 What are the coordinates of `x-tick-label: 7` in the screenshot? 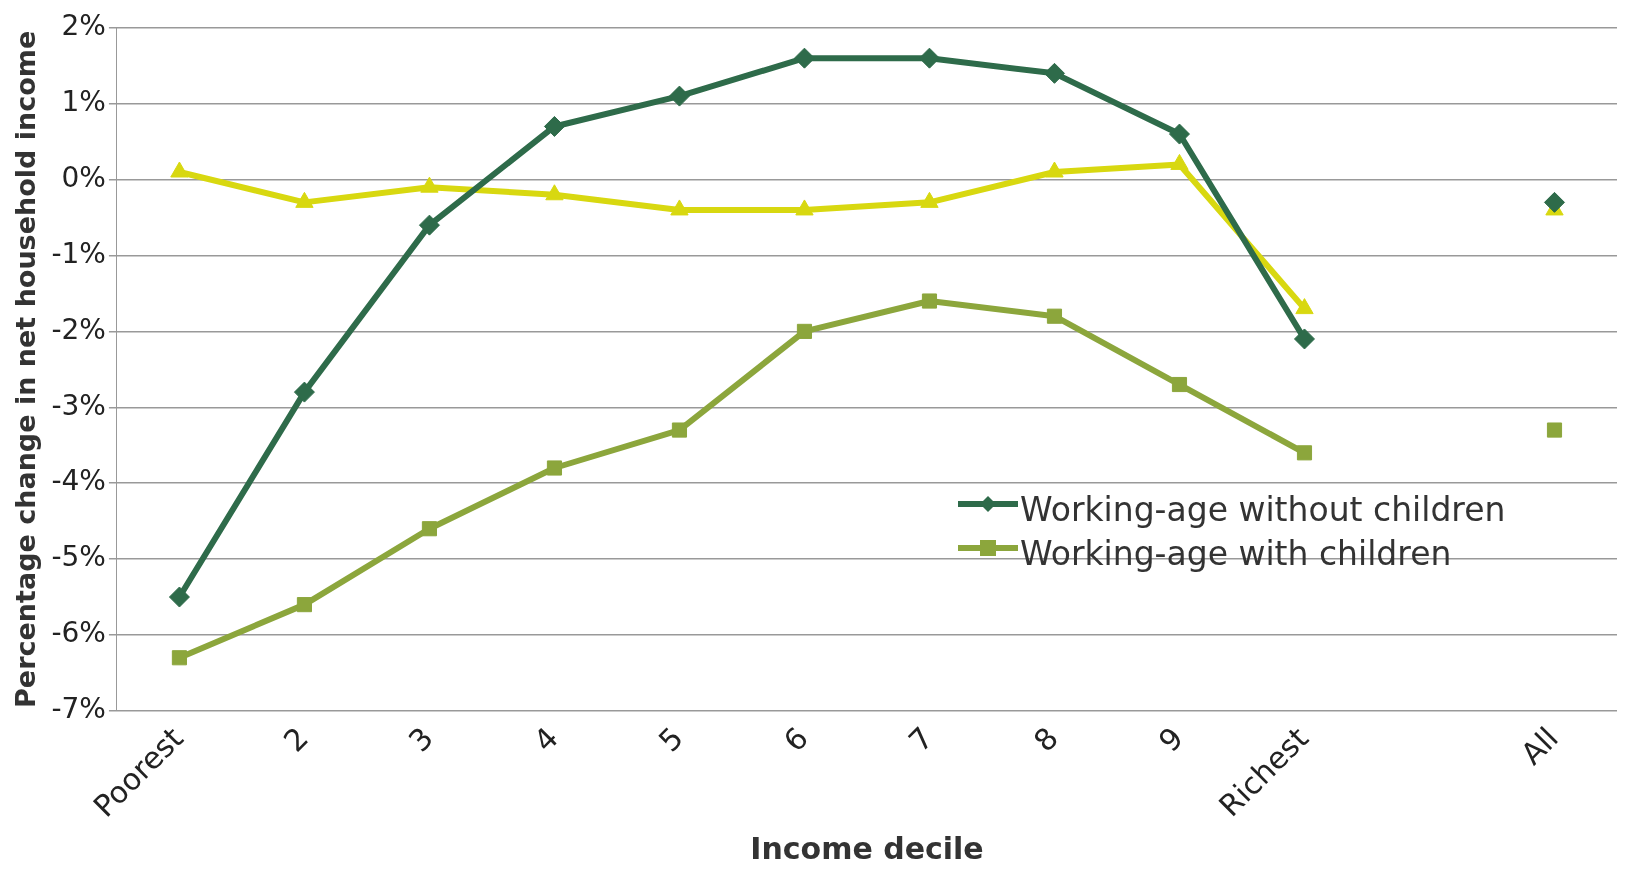 It's located at (920, 739).